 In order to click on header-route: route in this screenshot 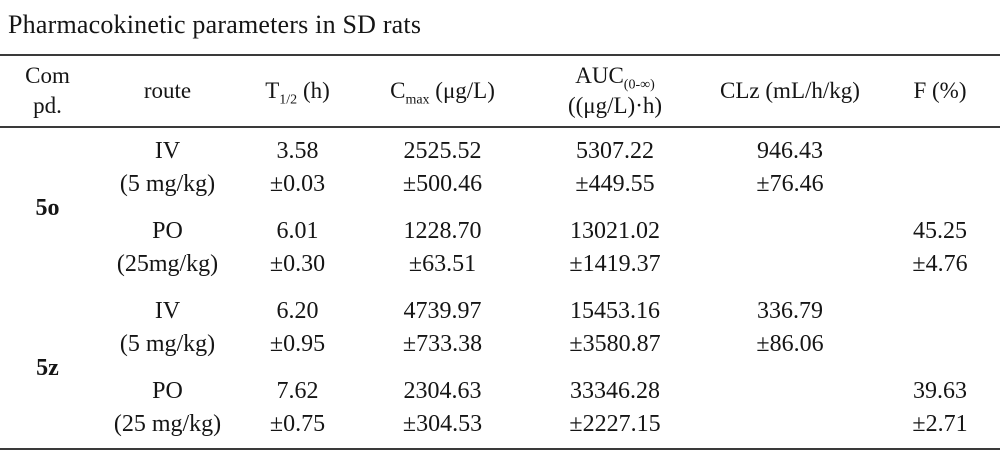, I will do `click(167, 90)`.